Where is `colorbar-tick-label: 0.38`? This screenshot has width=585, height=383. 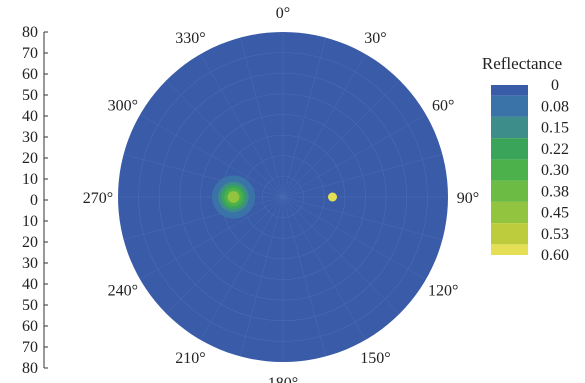 colorbar-tick-label: 0.38 is located at coordinates (555, 191).